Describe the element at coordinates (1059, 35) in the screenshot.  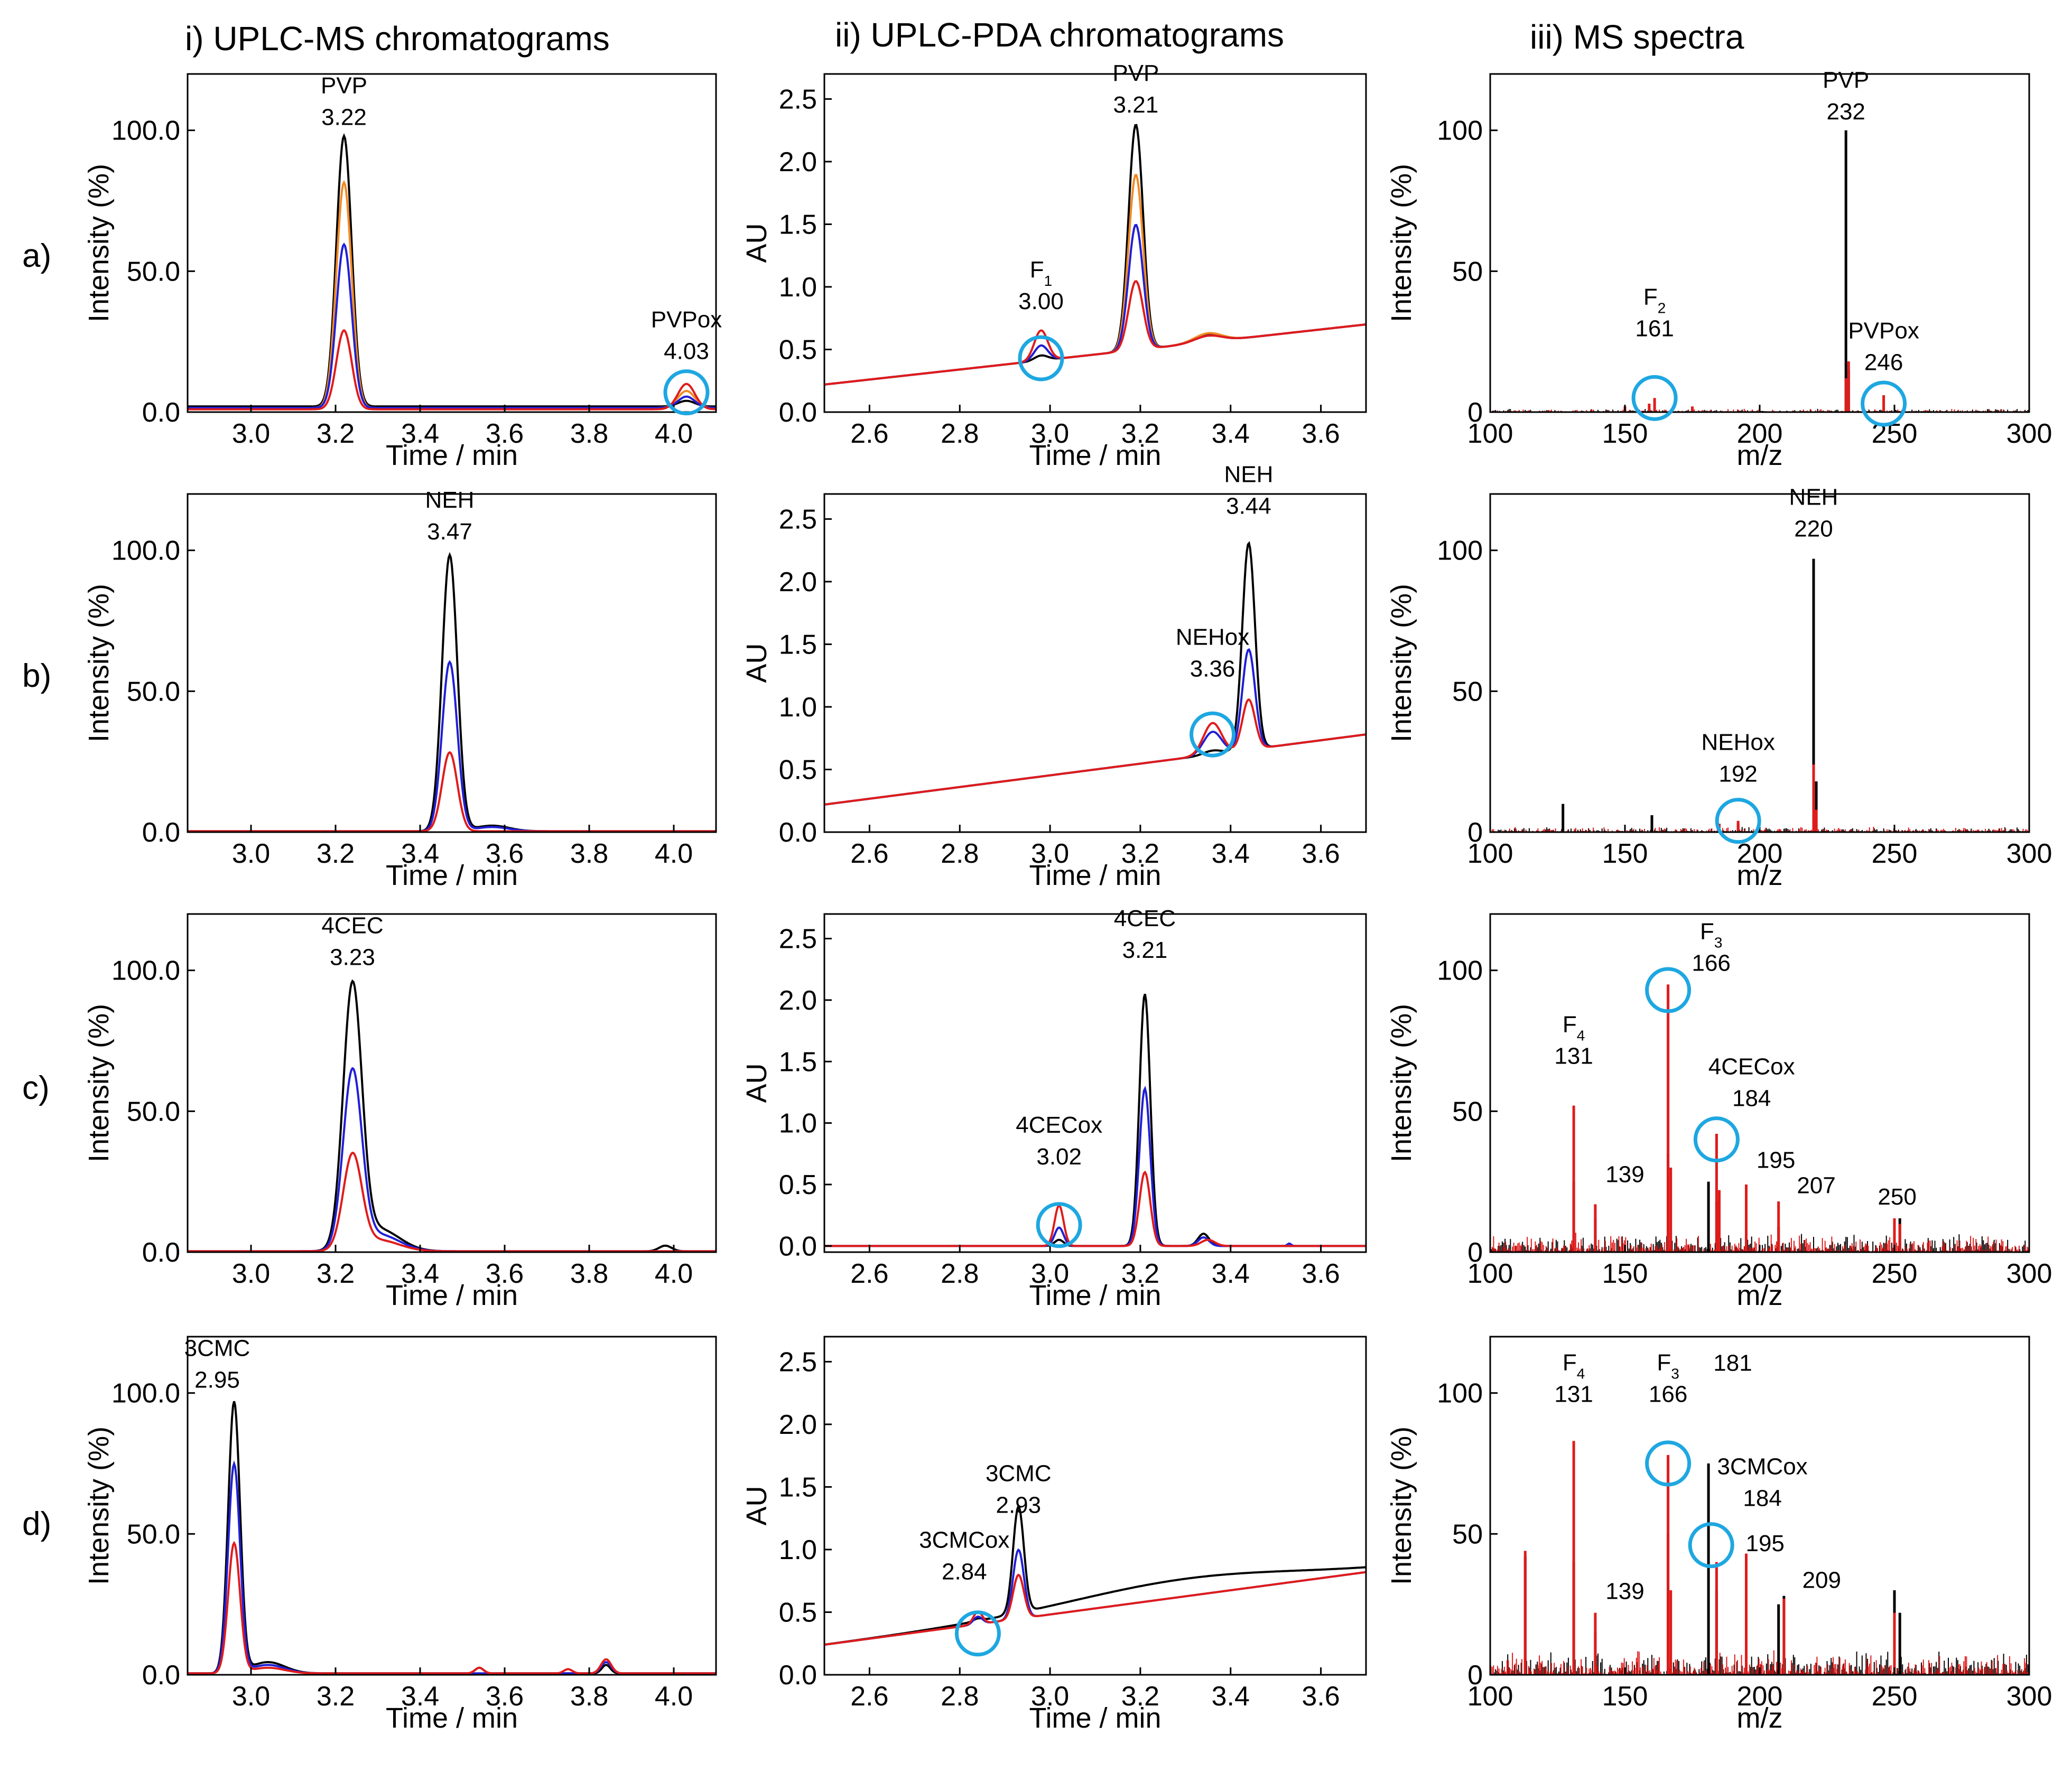
I see `column-title-pda-chromatograms: ii) UPLC-PDA chromatograms` at that location.